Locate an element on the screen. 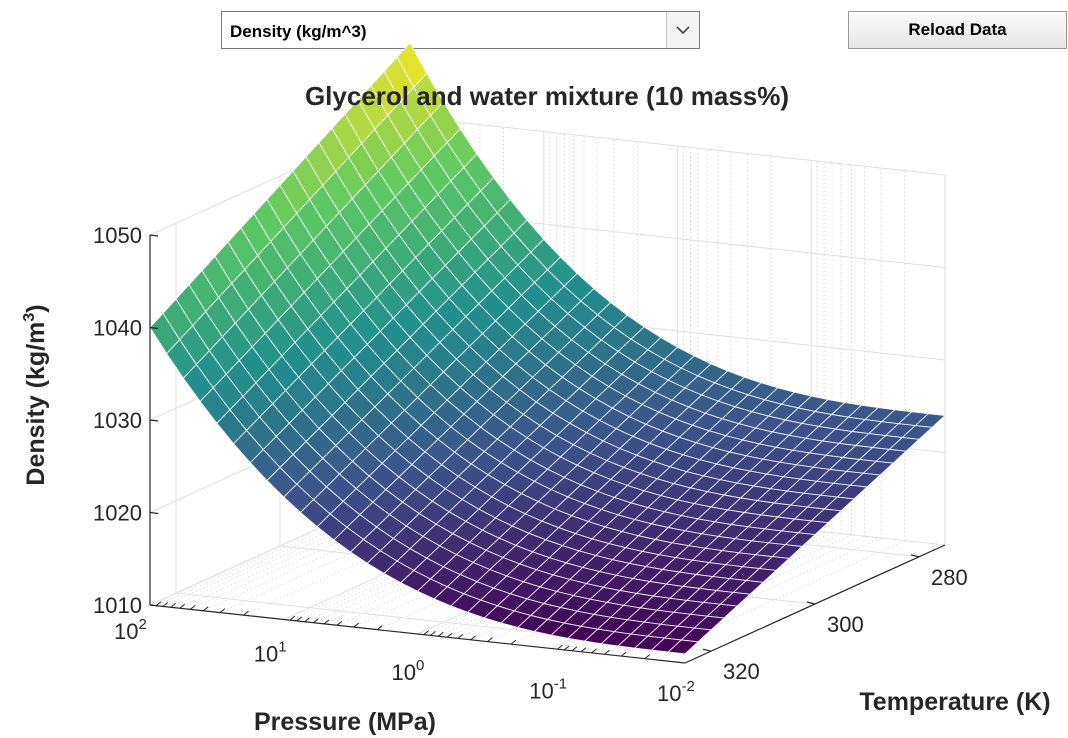 The image size is (1068, 738). chevron-down-icon is located at coordinates (682, 30).